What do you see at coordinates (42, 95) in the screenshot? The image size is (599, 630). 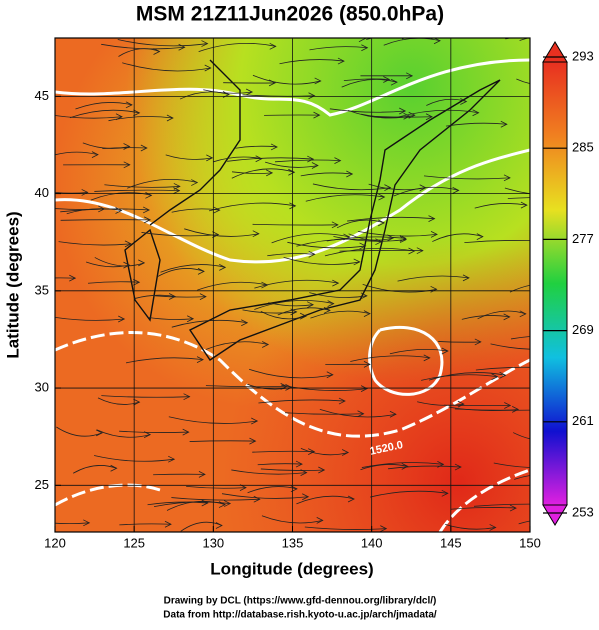 I see `y-tick-label: 45` at bounding box center [42, 95].